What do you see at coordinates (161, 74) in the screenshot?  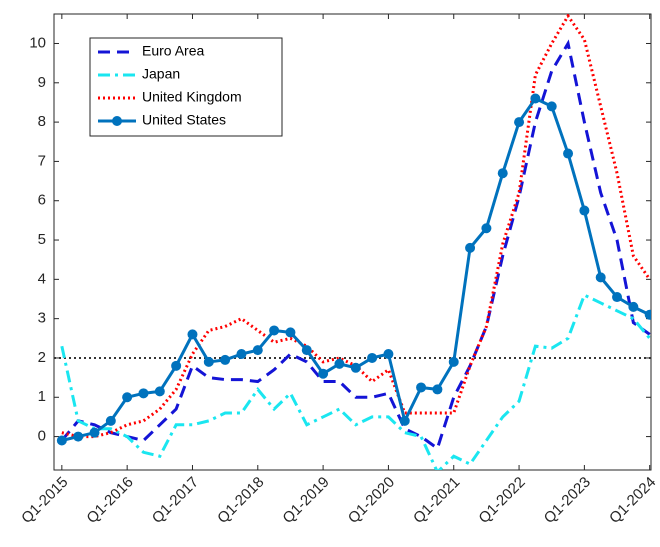 I see `legend-label: Japan` at bounding box center [161, 74].